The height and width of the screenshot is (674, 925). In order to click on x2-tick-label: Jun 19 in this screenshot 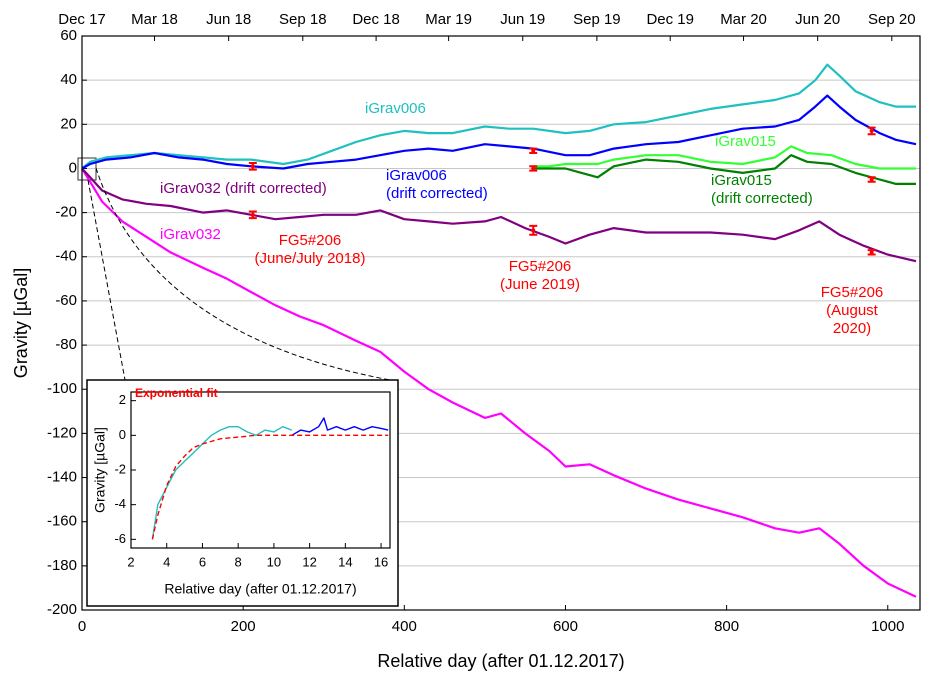, I will do `click(522, 19)`.